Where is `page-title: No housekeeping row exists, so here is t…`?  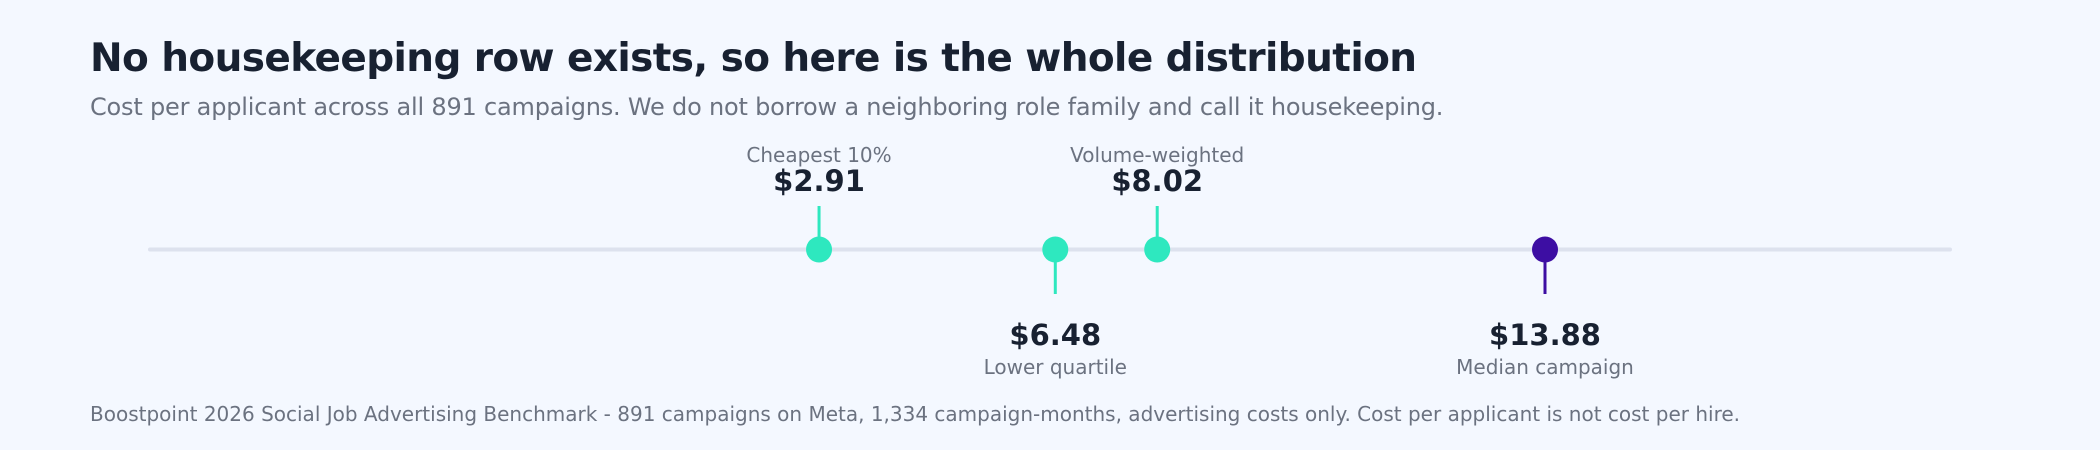 page-title: No housekeeping row exists, so here is t… is located at coordinates (753, 58).